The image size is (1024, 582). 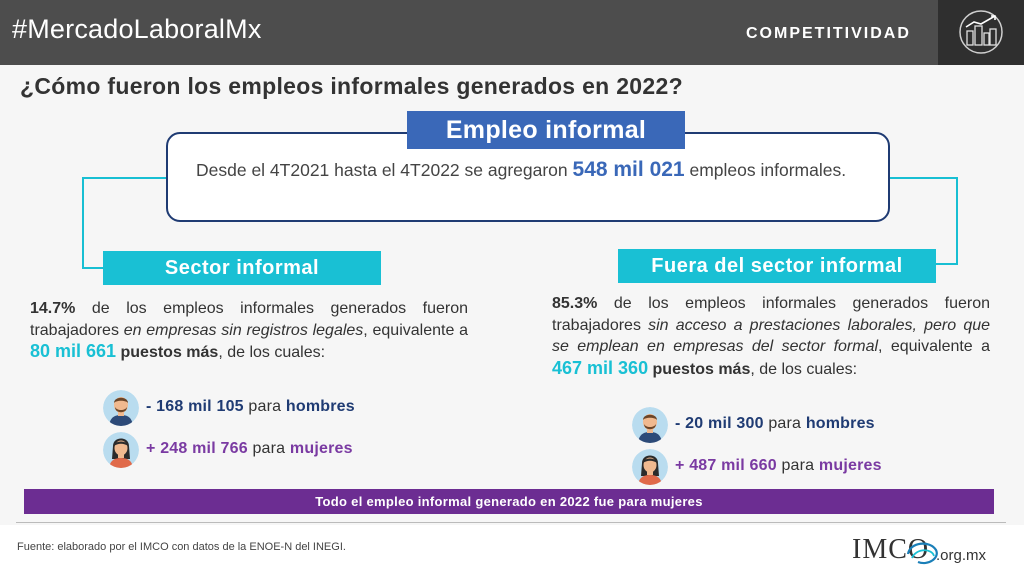 What do you see at coordinates (264, 406) in the screenshot?
I see `left-men-para: para` at bounding box center [264, 406].